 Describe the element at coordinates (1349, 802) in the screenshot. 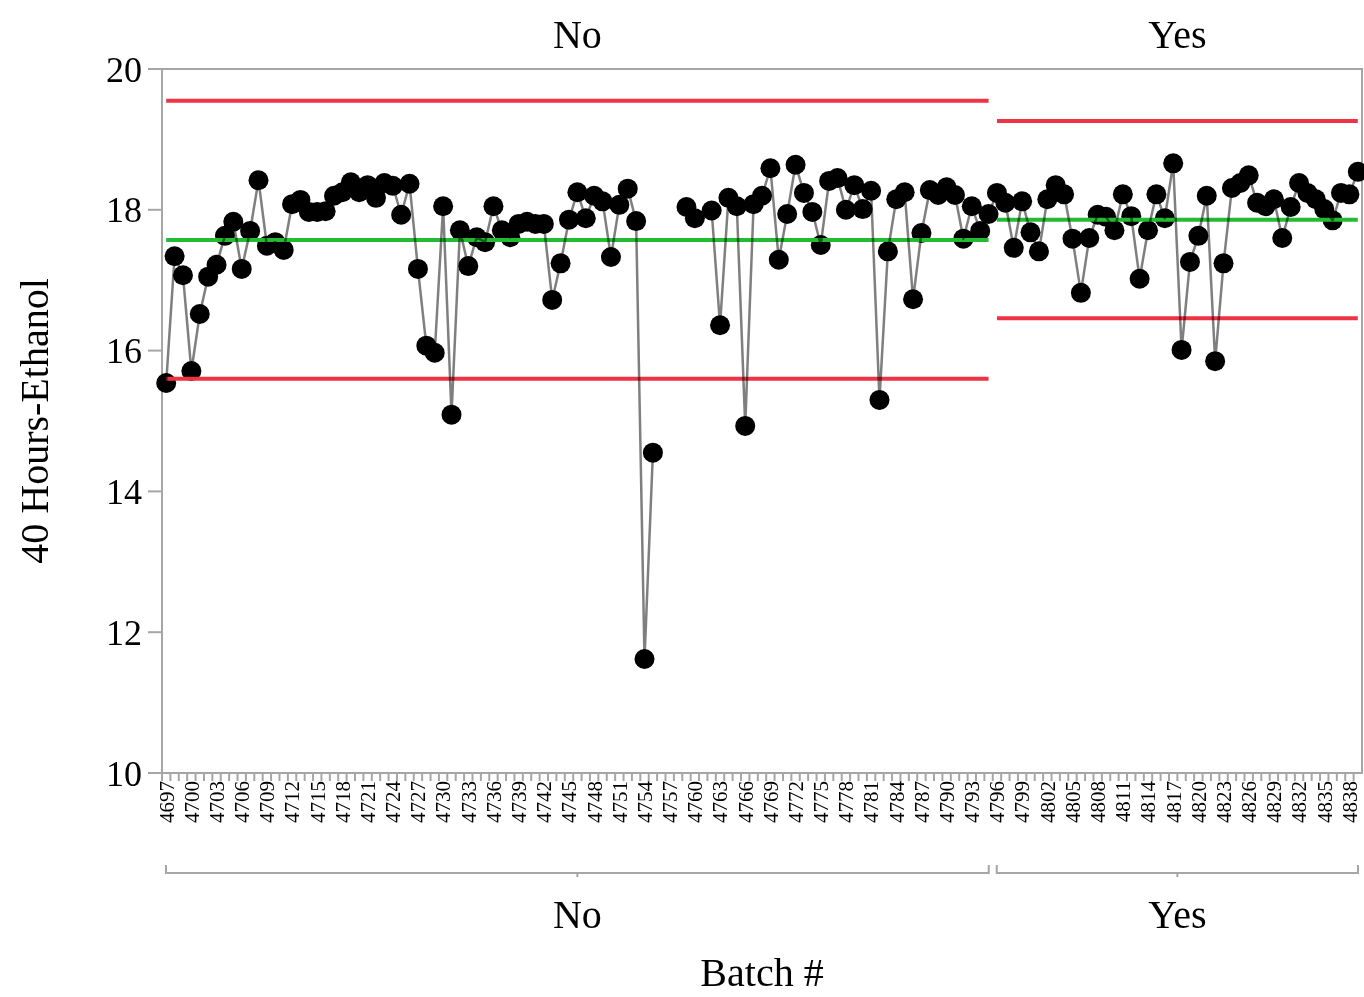

I see `x-tick-label: 4838` at that location.